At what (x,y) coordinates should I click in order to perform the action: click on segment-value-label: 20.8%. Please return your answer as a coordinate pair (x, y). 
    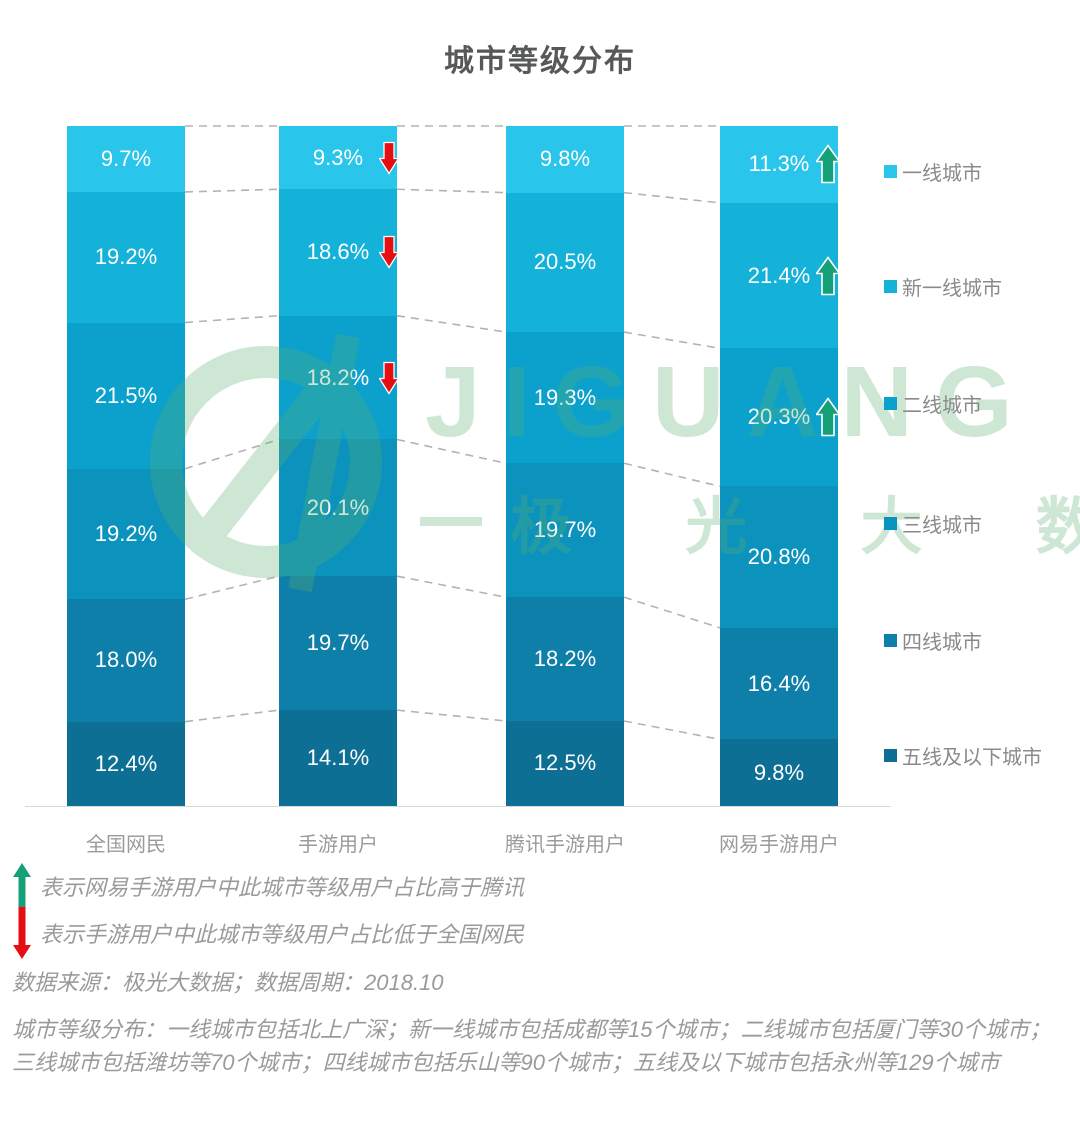
    Looking at the image, I should click on (779, 557).